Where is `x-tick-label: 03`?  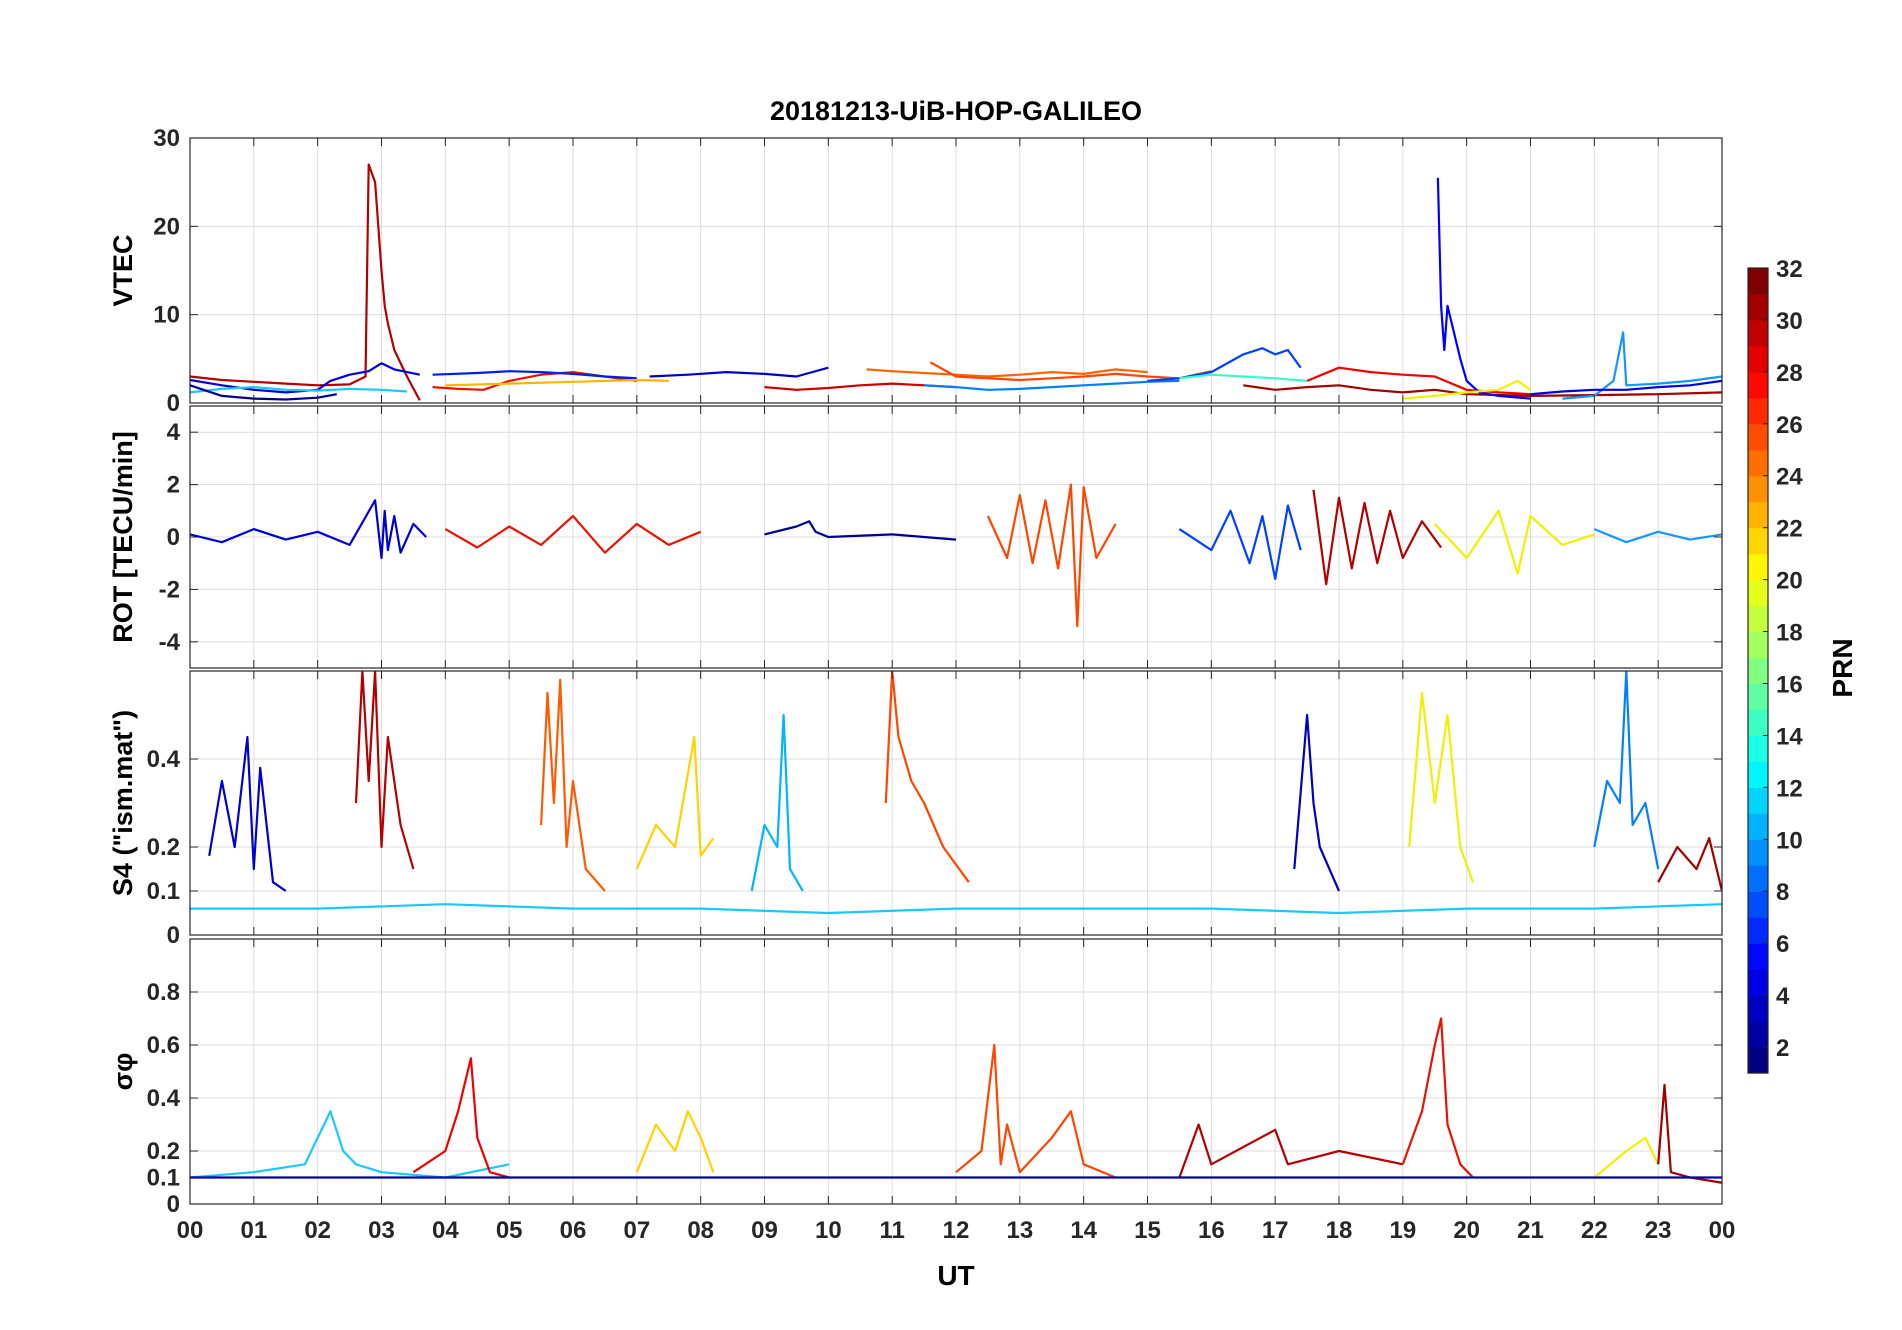 x-tick-label: 03 is located at coordinates (381, 1230).